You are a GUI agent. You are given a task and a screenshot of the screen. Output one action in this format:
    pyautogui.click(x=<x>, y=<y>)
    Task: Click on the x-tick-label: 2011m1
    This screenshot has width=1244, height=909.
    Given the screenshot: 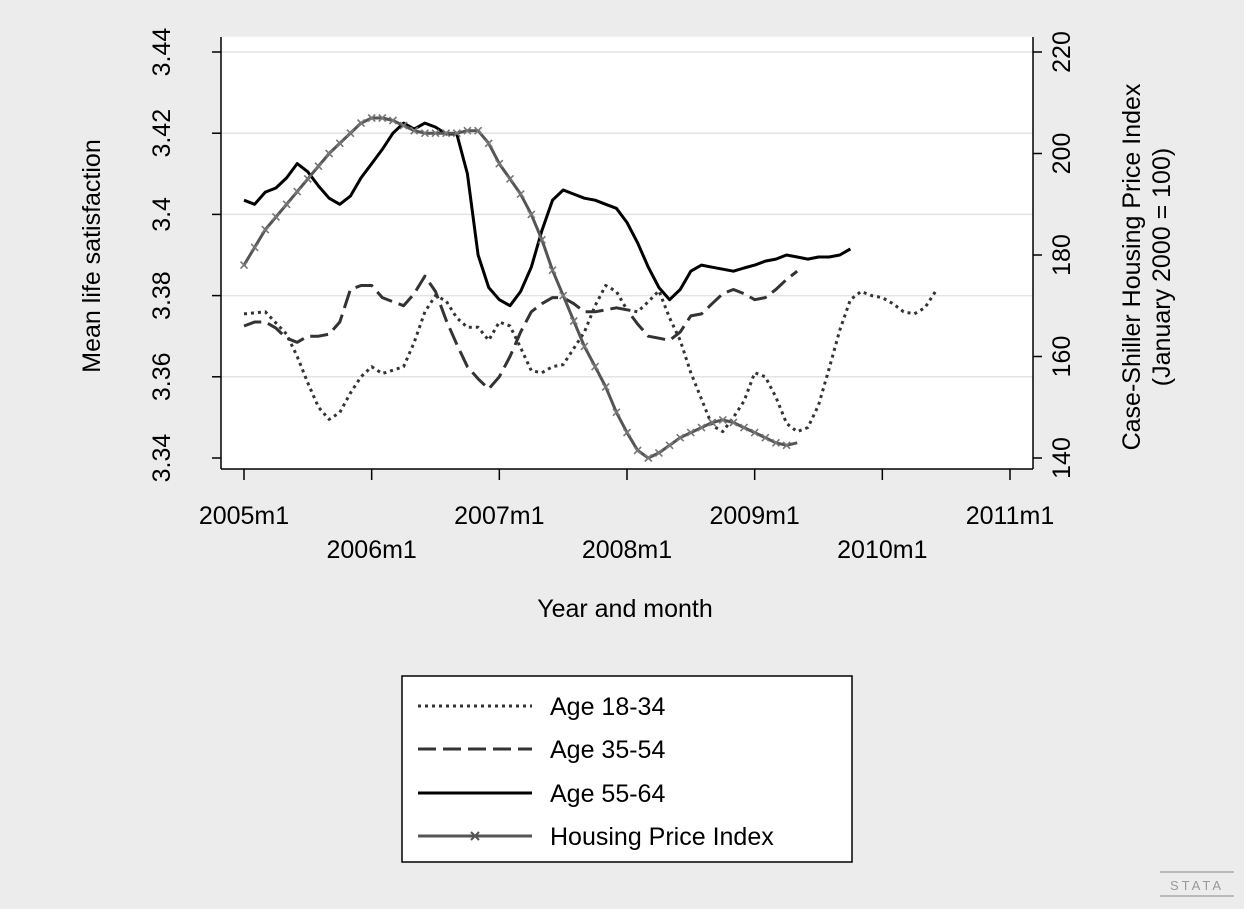 What is the action you would take?
    pyautogui.click(x=1010, y=516)
    